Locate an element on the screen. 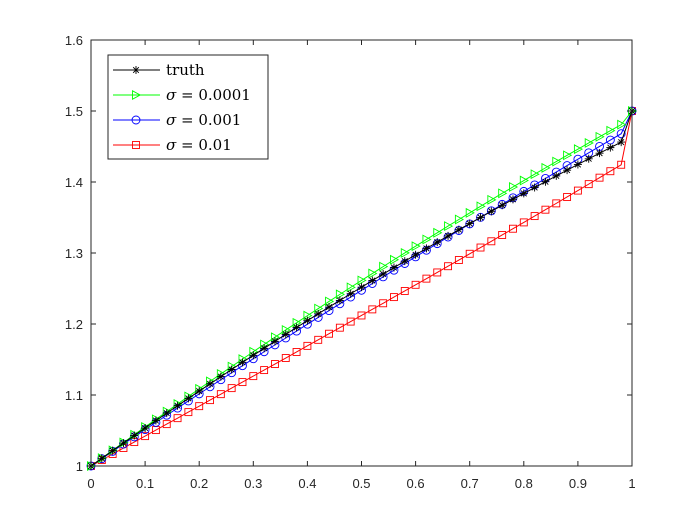 This screenshot has width=700, height=525. legend-entry: truth is located at coordinates (159, 70).